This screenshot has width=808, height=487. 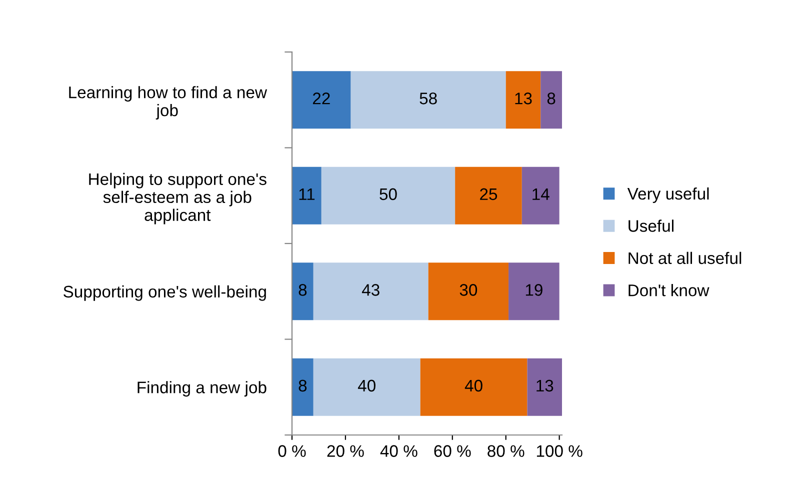 I want to click on legend-label: Useful, so click(x=651, y=226).